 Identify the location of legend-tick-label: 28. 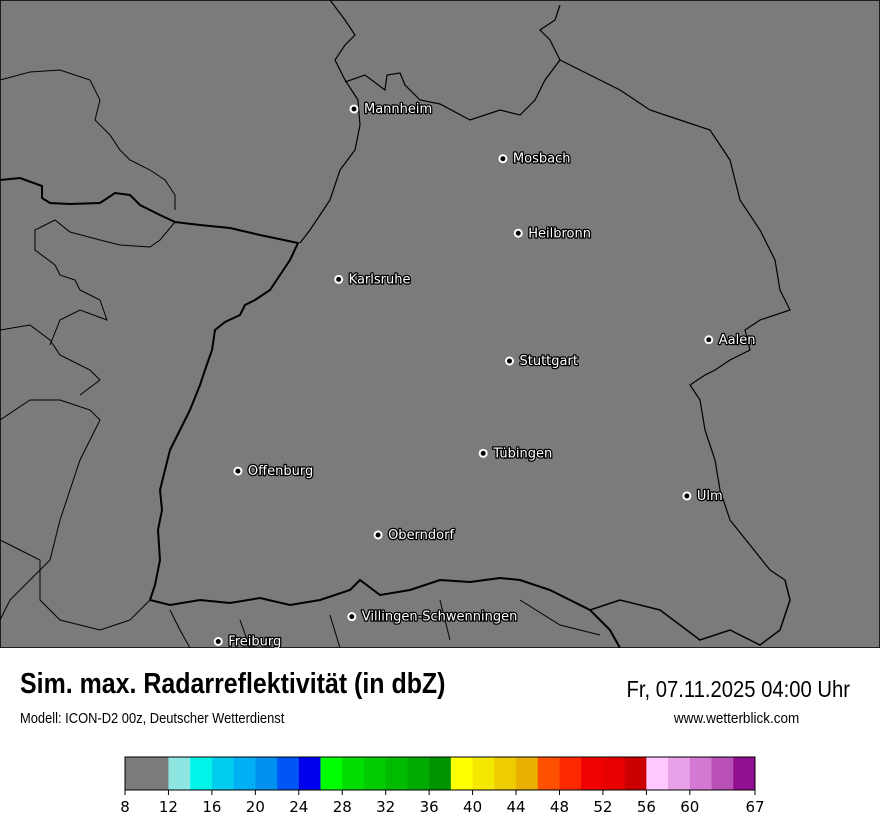
(342, 807).